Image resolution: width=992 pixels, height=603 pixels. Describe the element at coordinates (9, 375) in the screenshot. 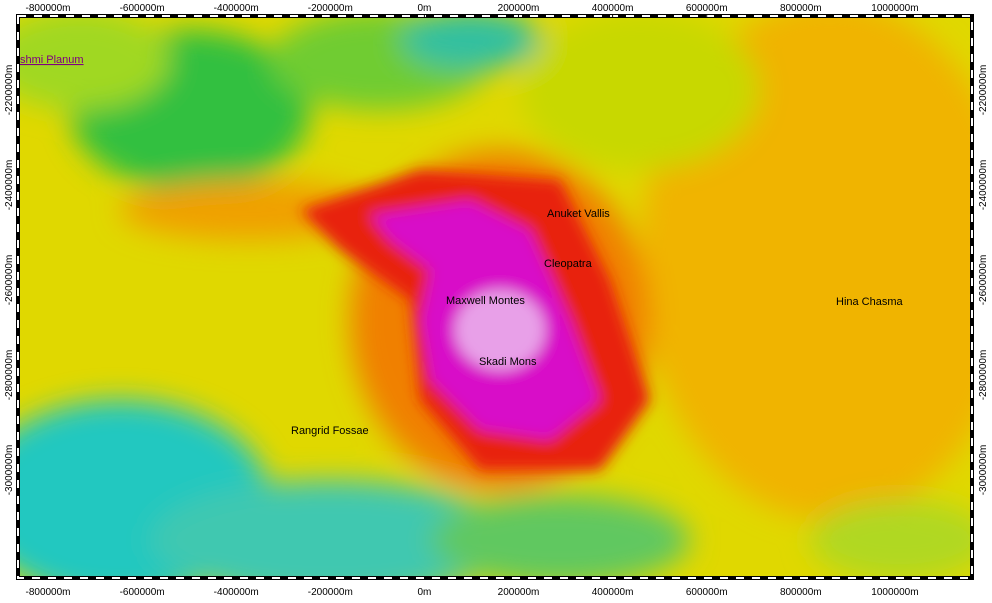

I see `y-label-left: -2800000m` at that location.